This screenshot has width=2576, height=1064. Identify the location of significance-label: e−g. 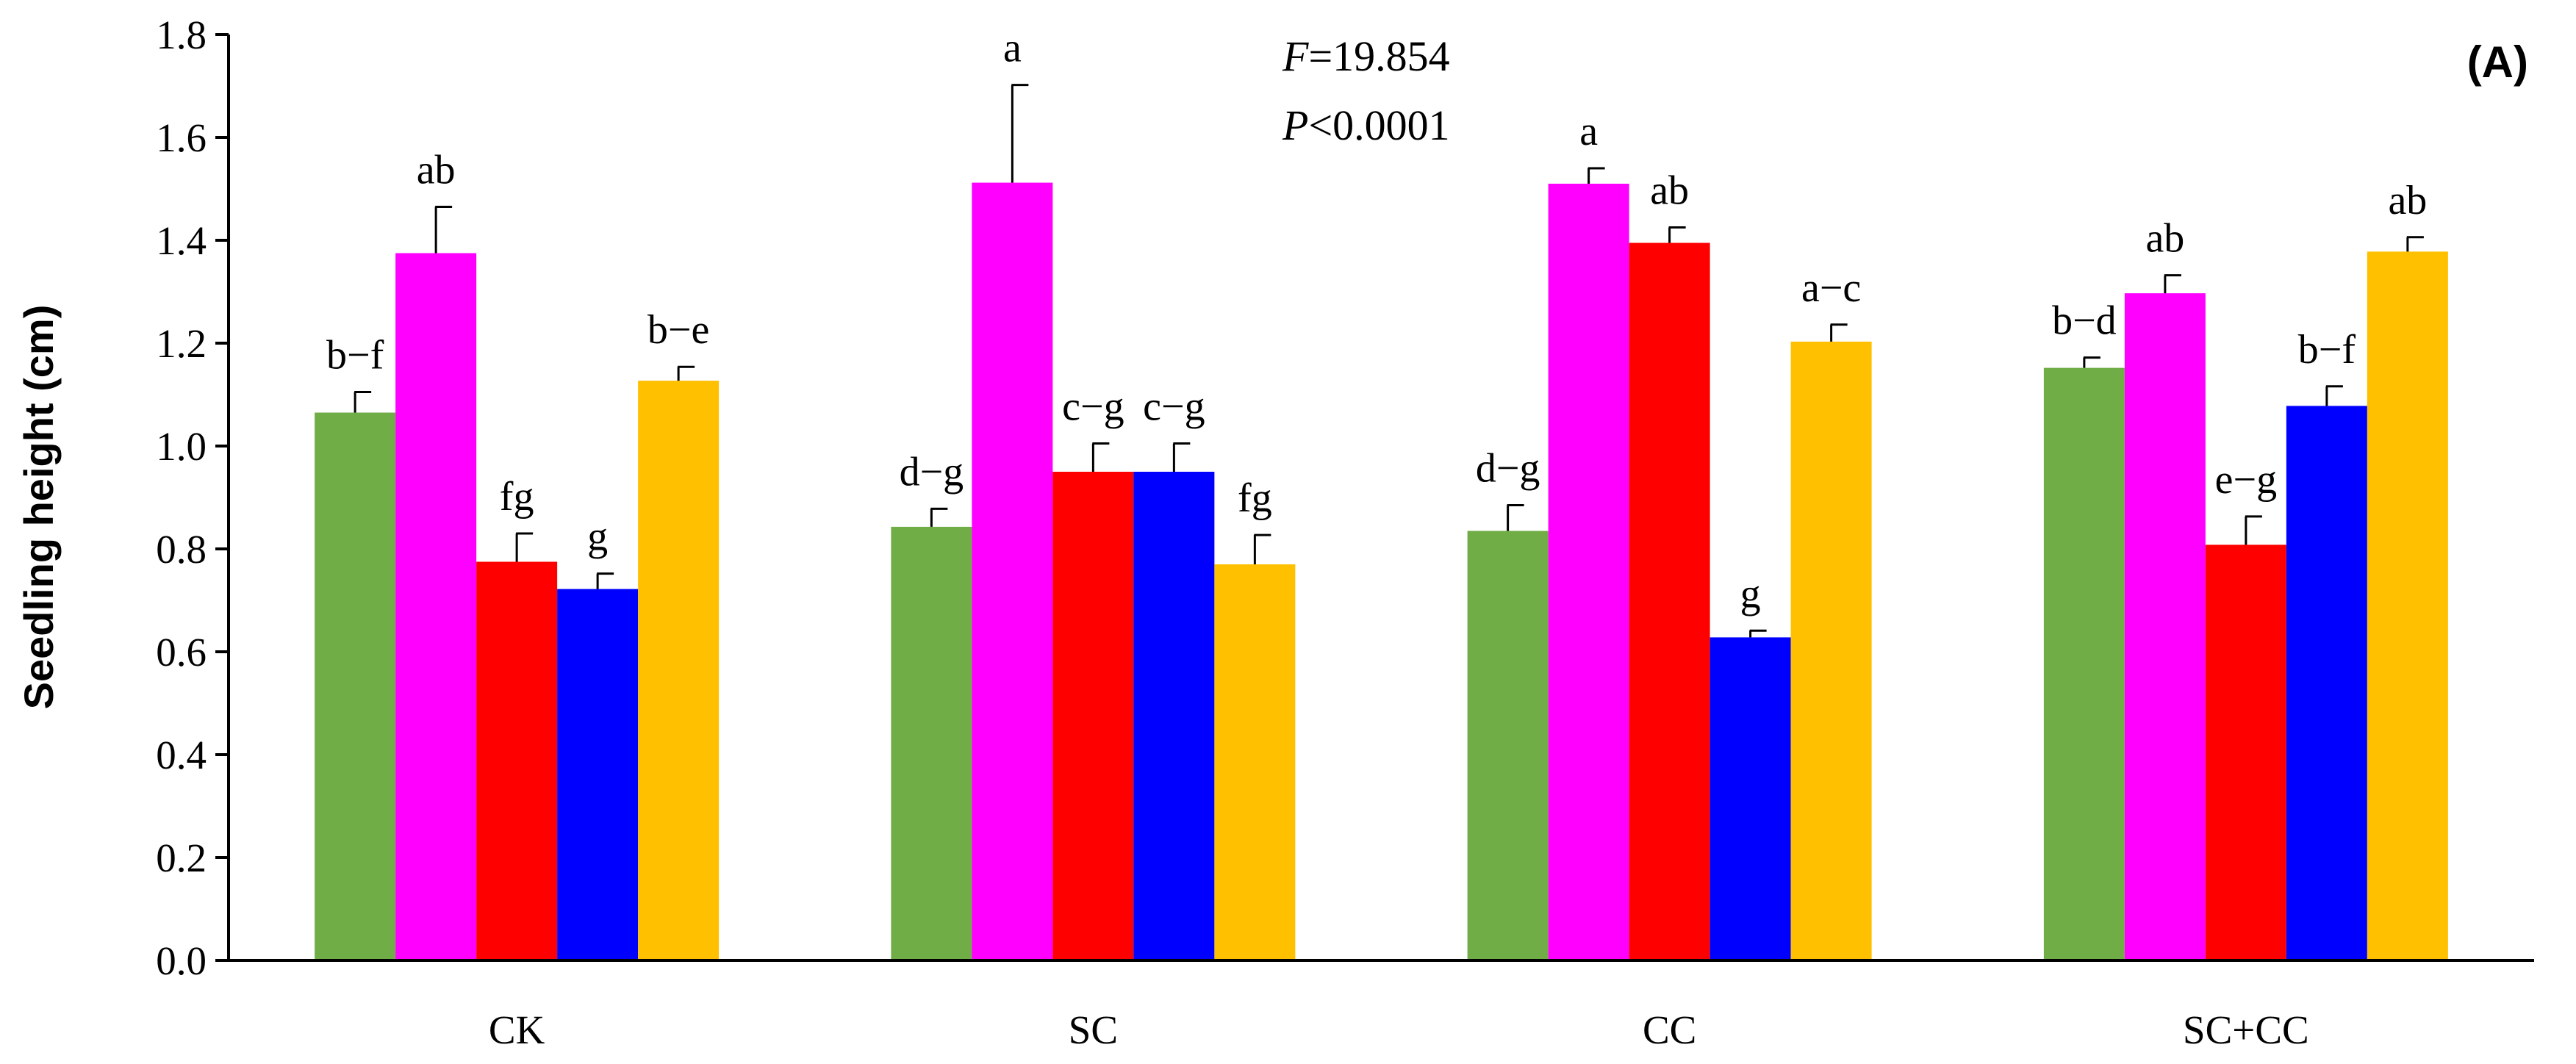
(2246, 480).